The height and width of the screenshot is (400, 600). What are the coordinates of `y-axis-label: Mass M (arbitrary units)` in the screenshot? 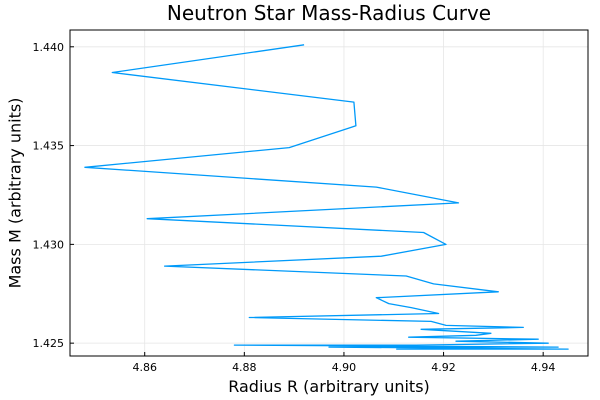 It's located at (15, 193).